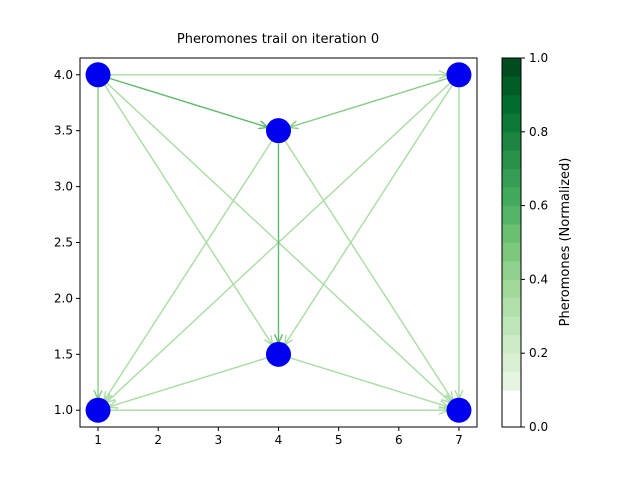 Image resolution: width=640 pixels, height=480 pixels. I want to click on x-tick-label: 5, so click(339, 440).